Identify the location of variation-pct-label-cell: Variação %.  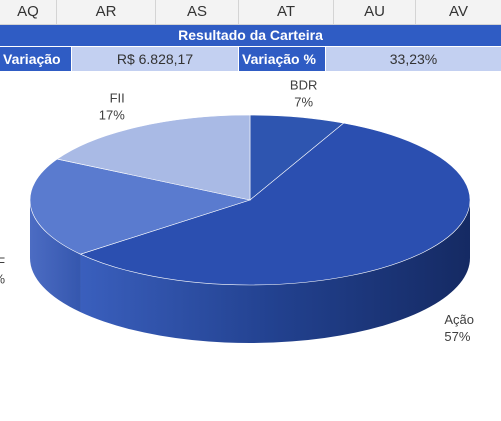
(282, 59).